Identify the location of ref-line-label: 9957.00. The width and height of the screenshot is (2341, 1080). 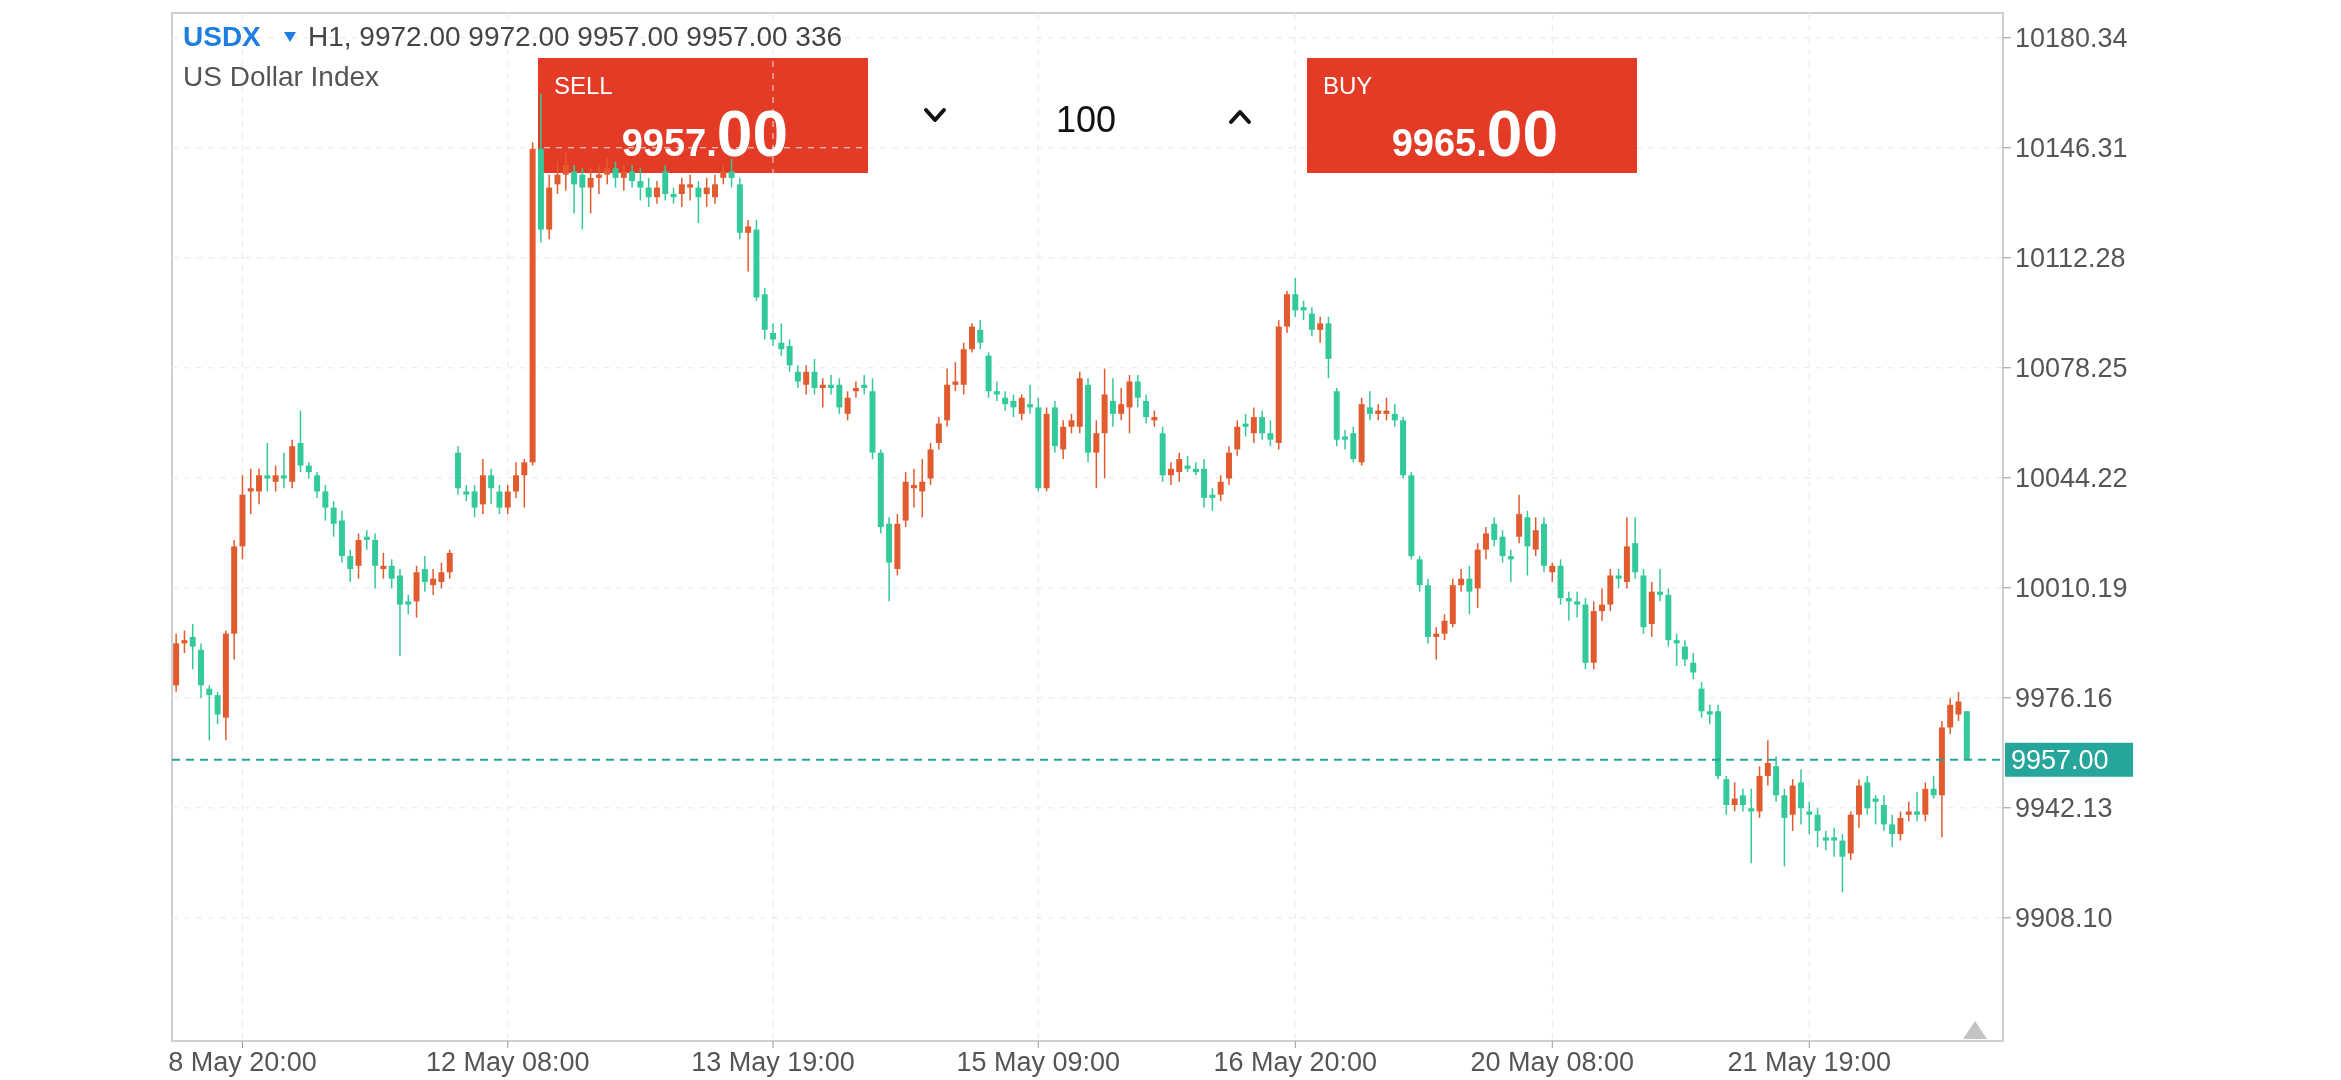
(2060, 760).